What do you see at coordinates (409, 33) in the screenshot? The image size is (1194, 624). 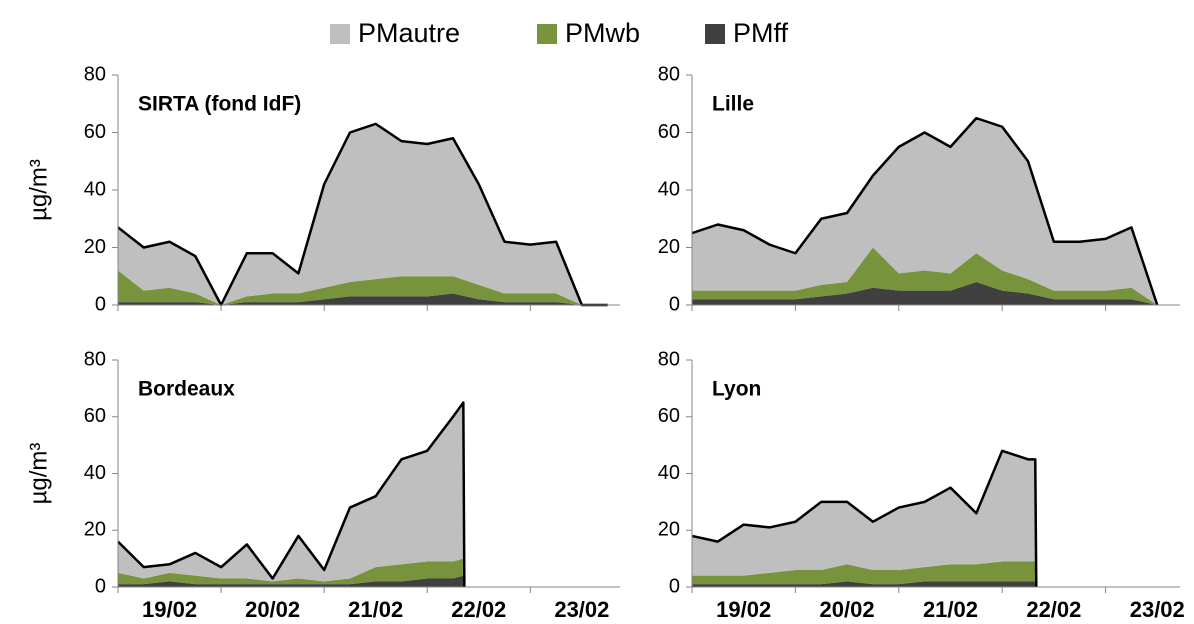 I see `legend-label: PMautre` at bounding box center [409, 33].